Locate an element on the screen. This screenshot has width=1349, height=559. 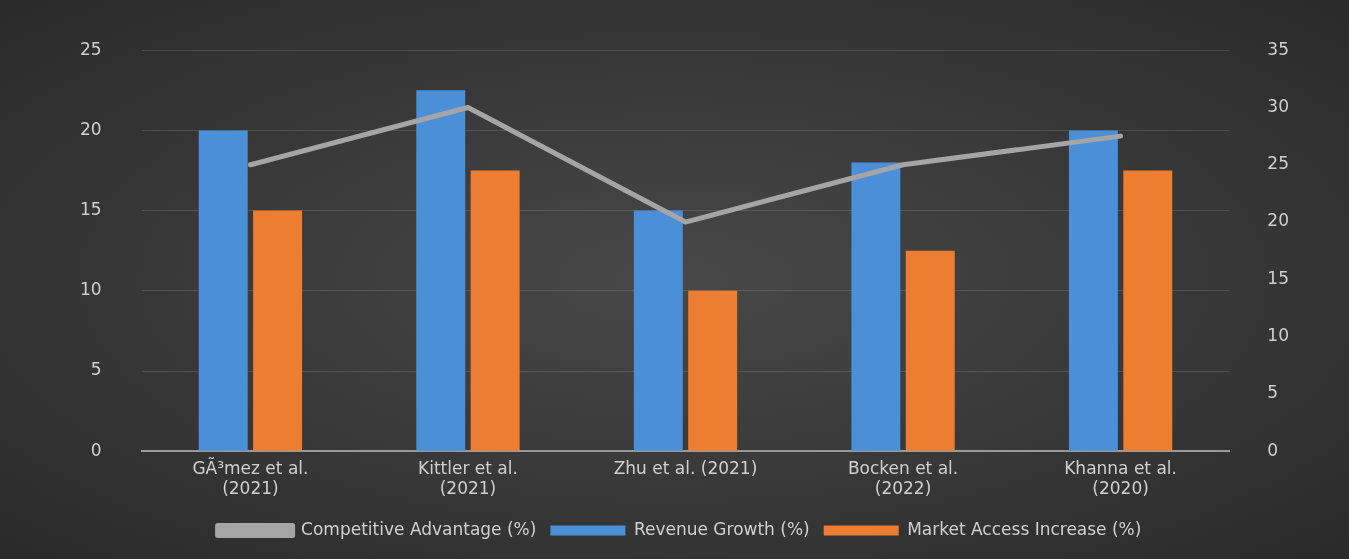
y2-tick-label: 20 is located at coordinates (1278, 220).